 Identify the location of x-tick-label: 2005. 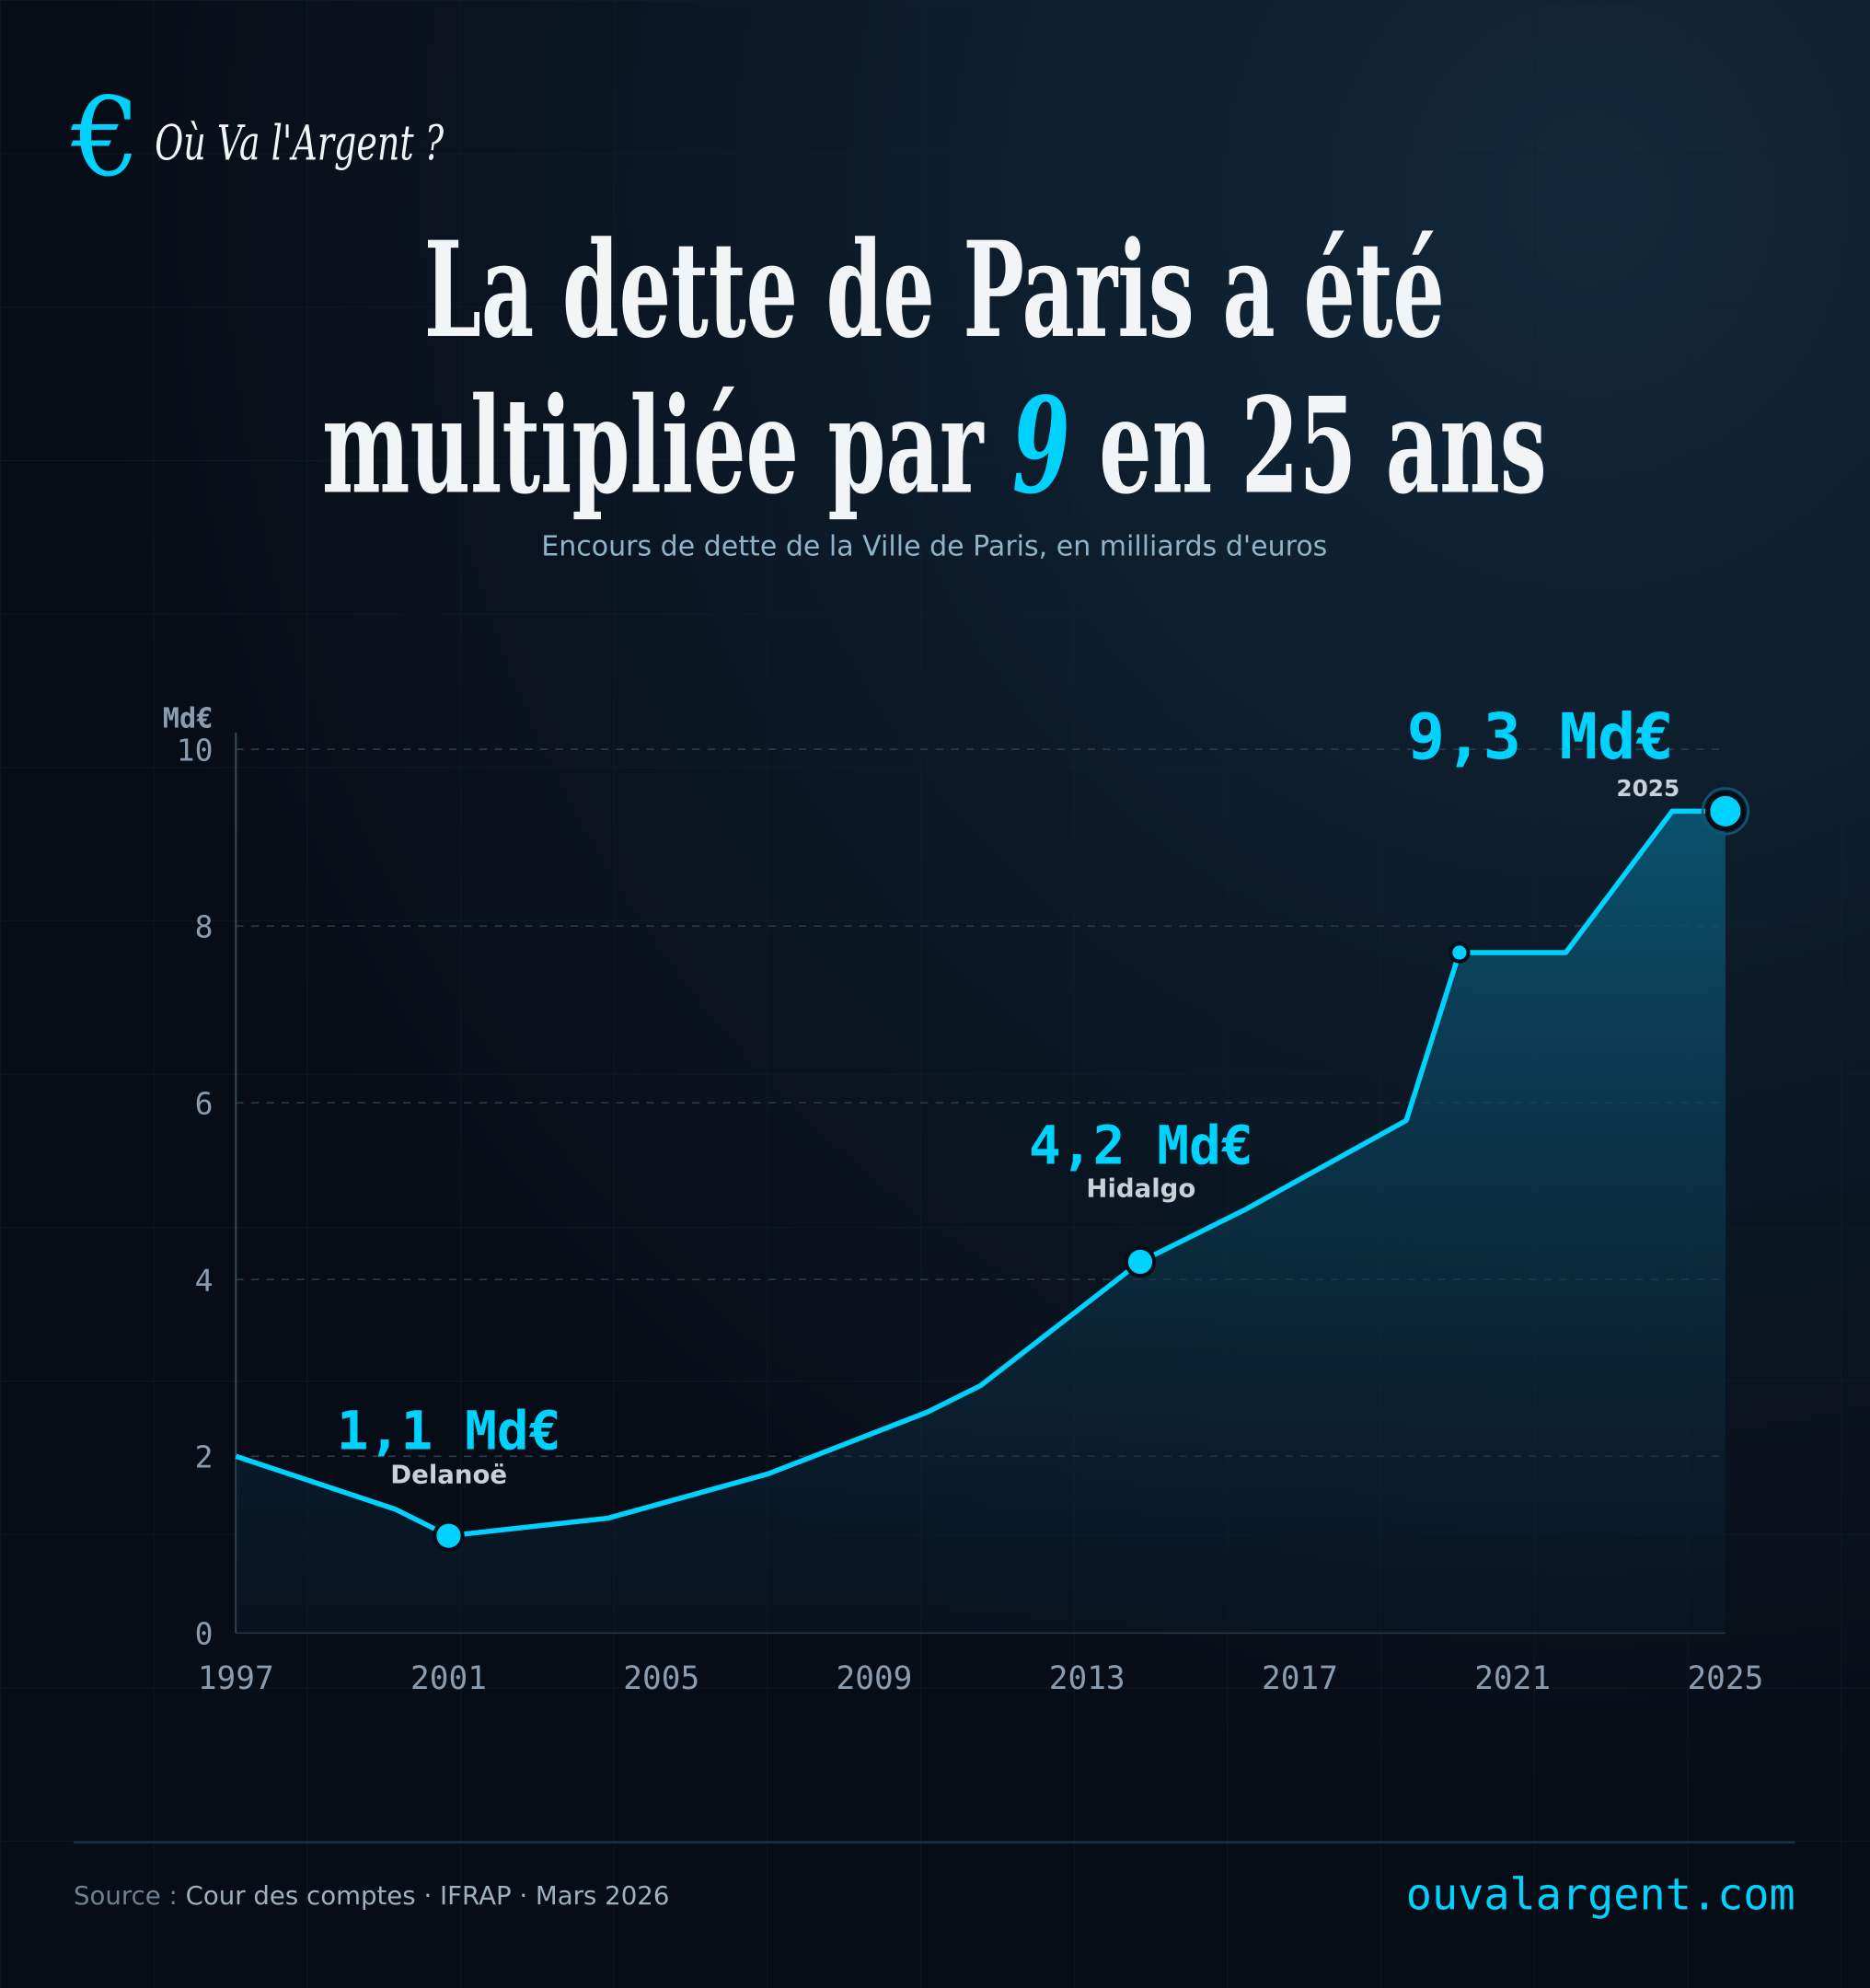
(661, 1678).